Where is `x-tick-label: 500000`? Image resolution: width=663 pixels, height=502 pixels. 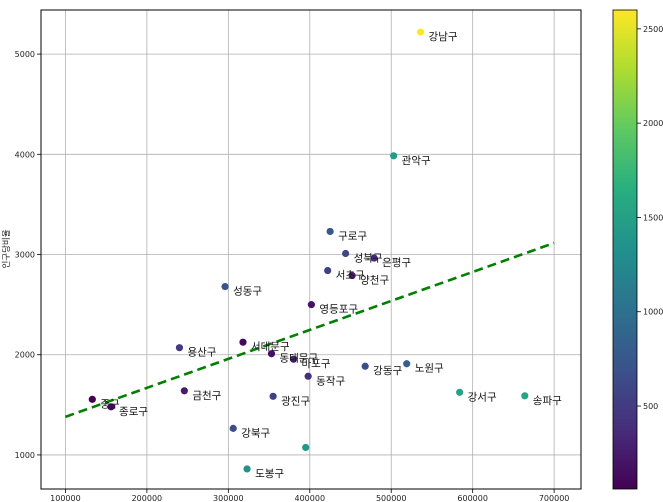 x-tick-label: 500000 is located at coordinates (391, 498).